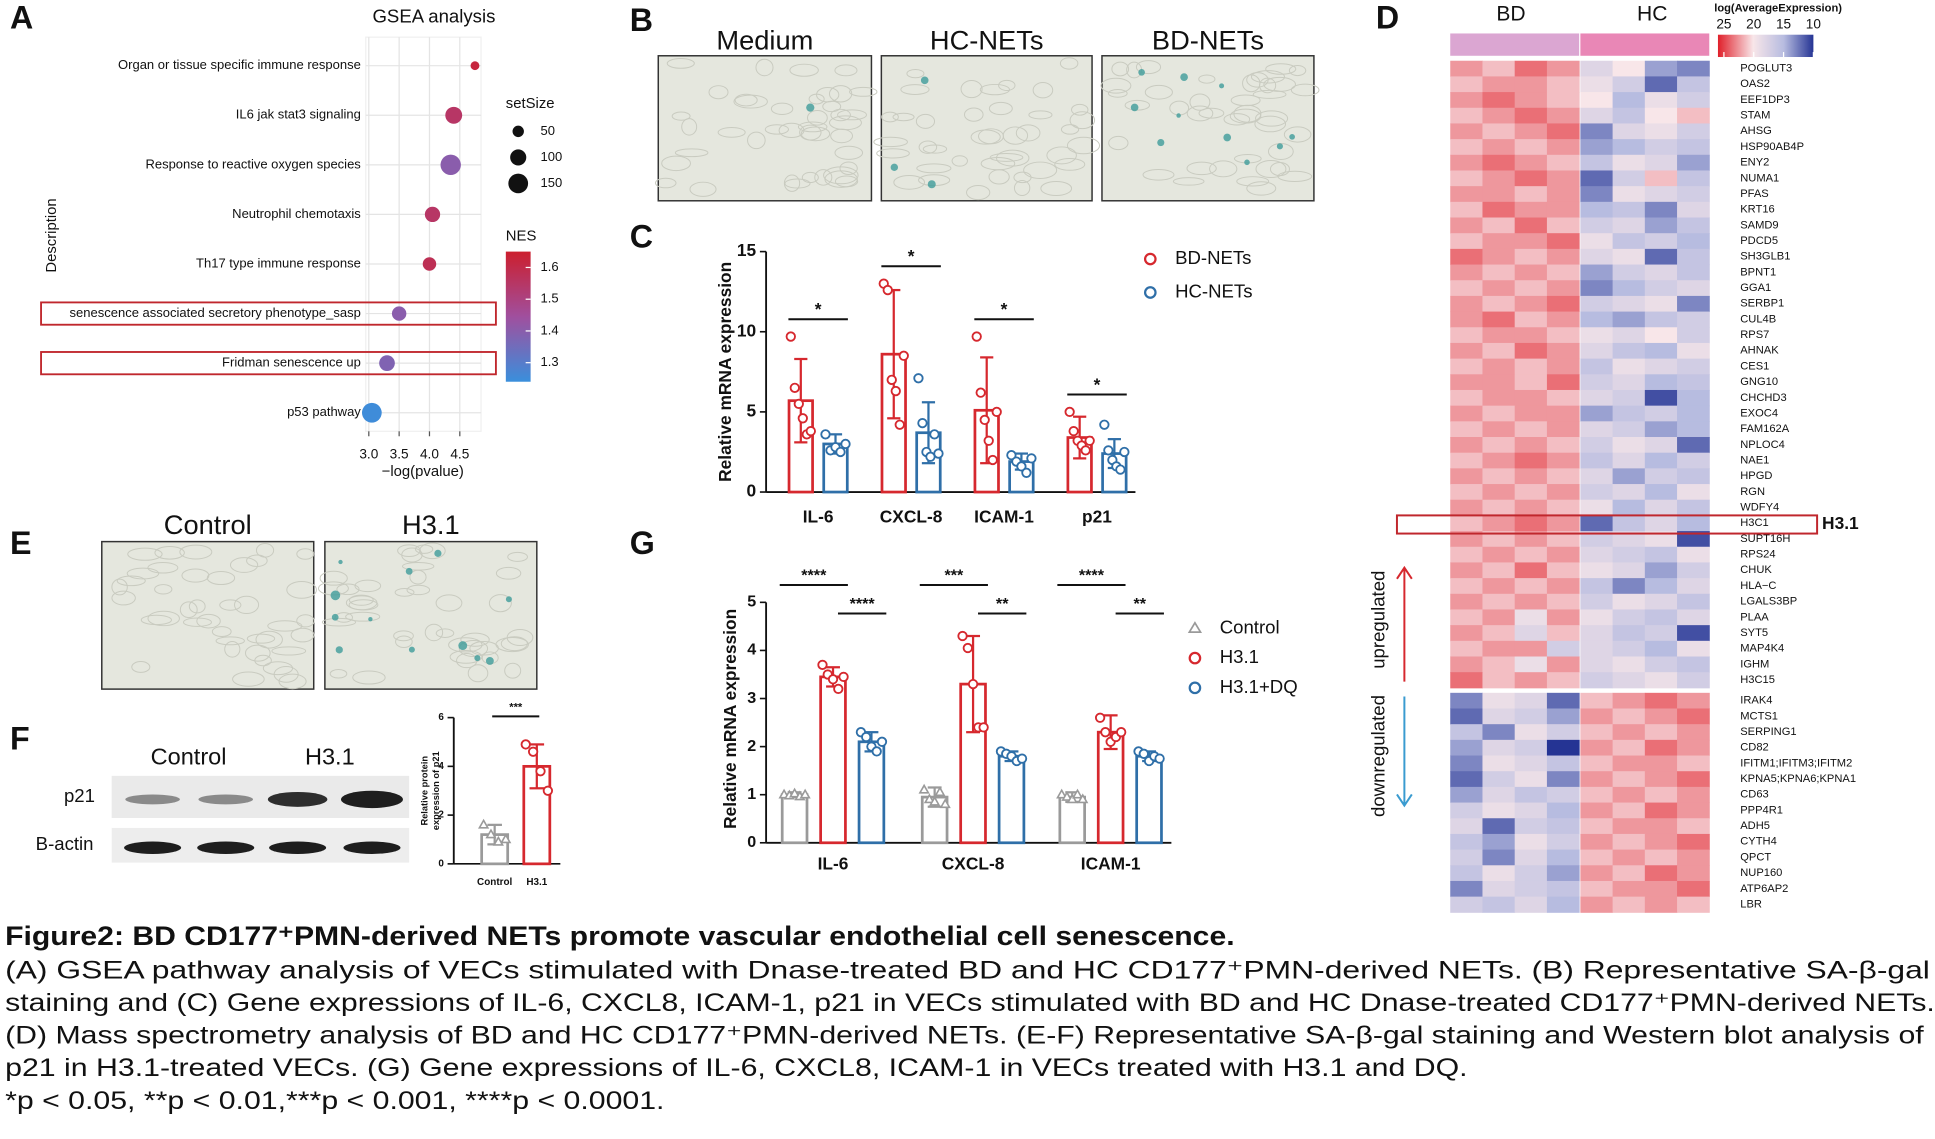 The height and width of the screenshot is (1139, 1935). I want to click on x-tick-label: CXCL-8, so click(911, 517).